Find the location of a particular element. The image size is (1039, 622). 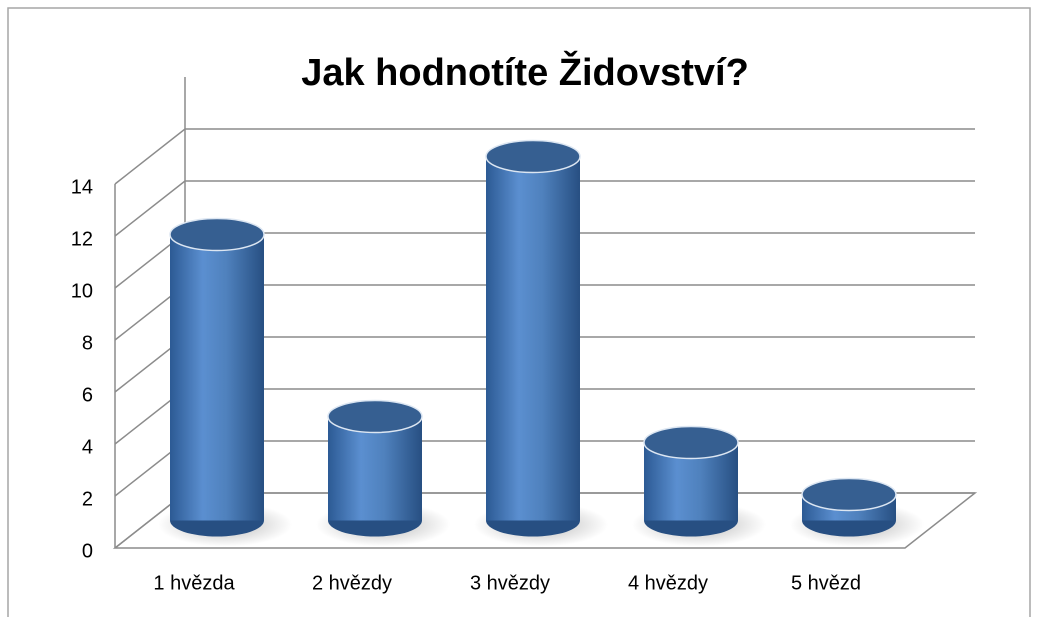

x-tick-label: 1 hvězda is located at coordinates (194, 583).